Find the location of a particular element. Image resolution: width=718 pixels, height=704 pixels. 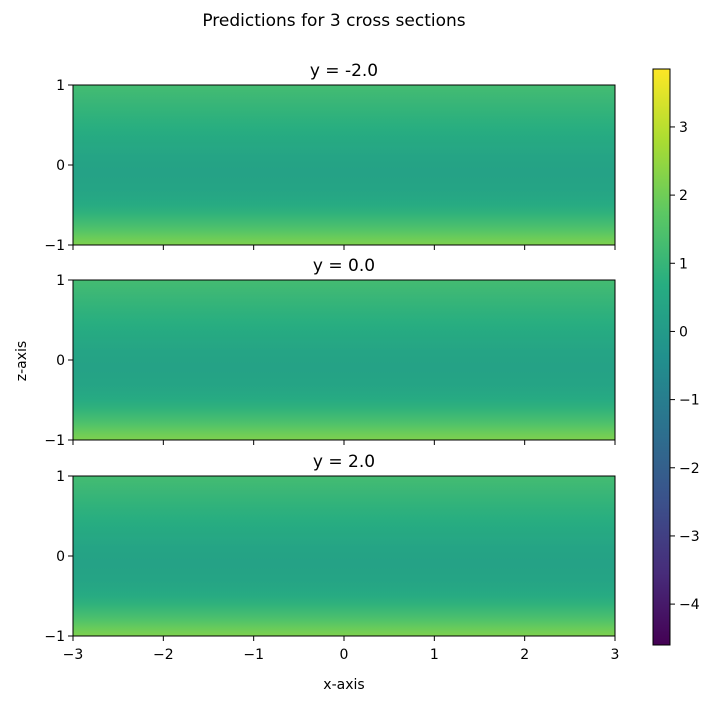

colorbar-tick-label: −1 is located at coordinates (689, 401).